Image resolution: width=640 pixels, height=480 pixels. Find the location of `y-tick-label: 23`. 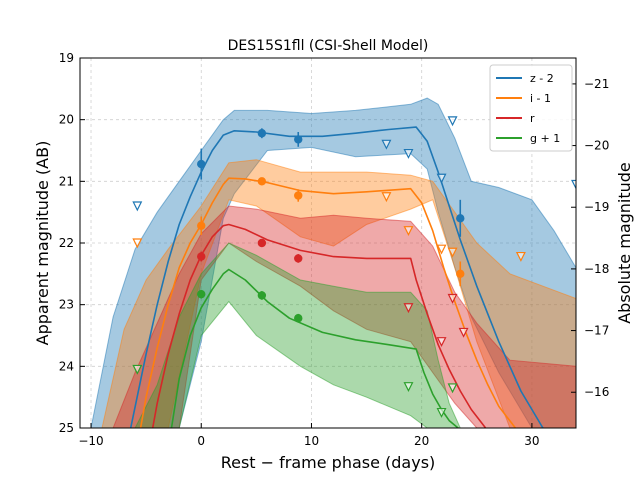

y-tick-label: 23 is located at coordinates (66, 305).